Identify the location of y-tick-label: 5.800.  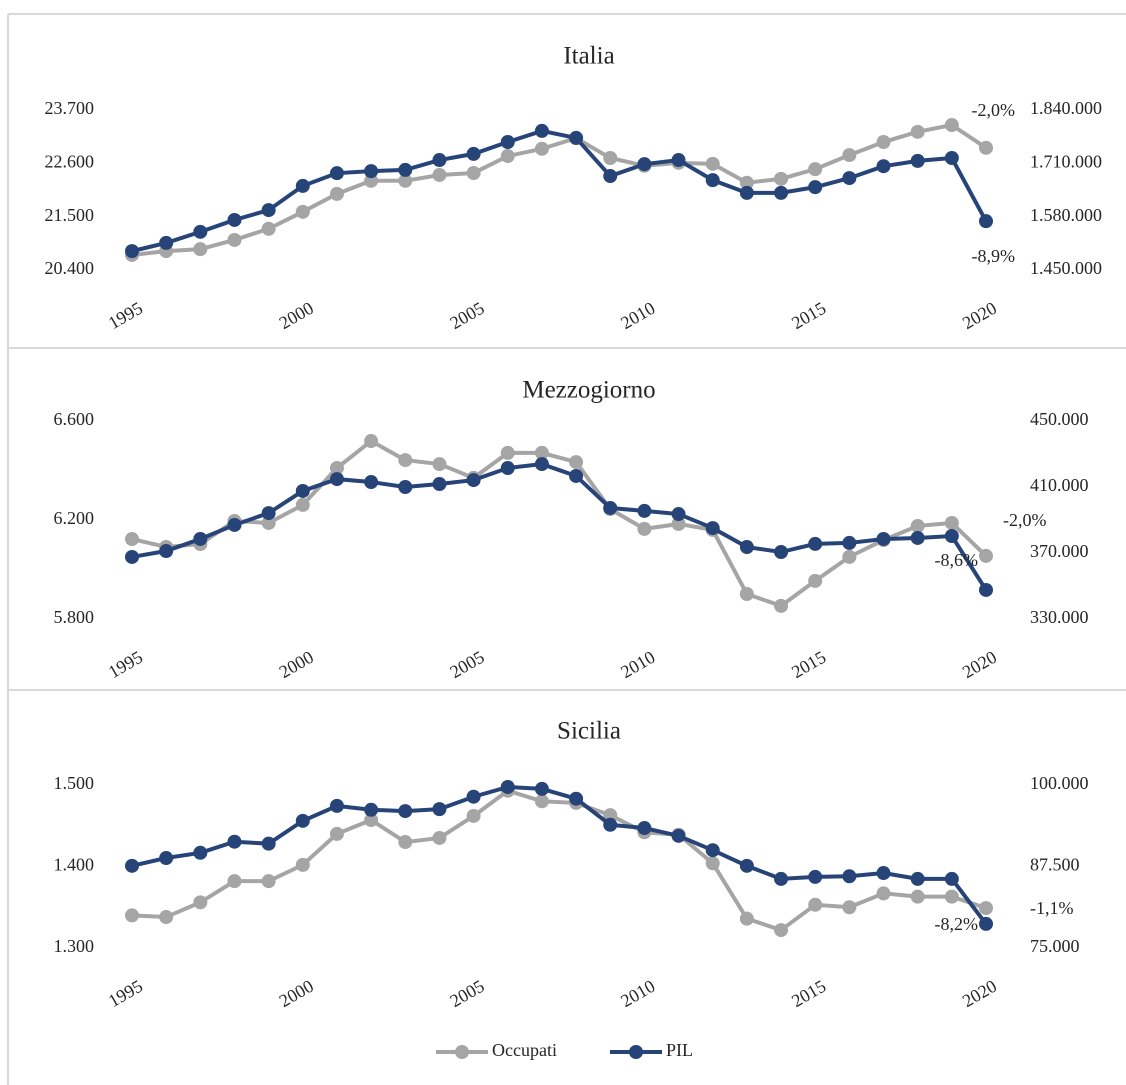
(74, 617).